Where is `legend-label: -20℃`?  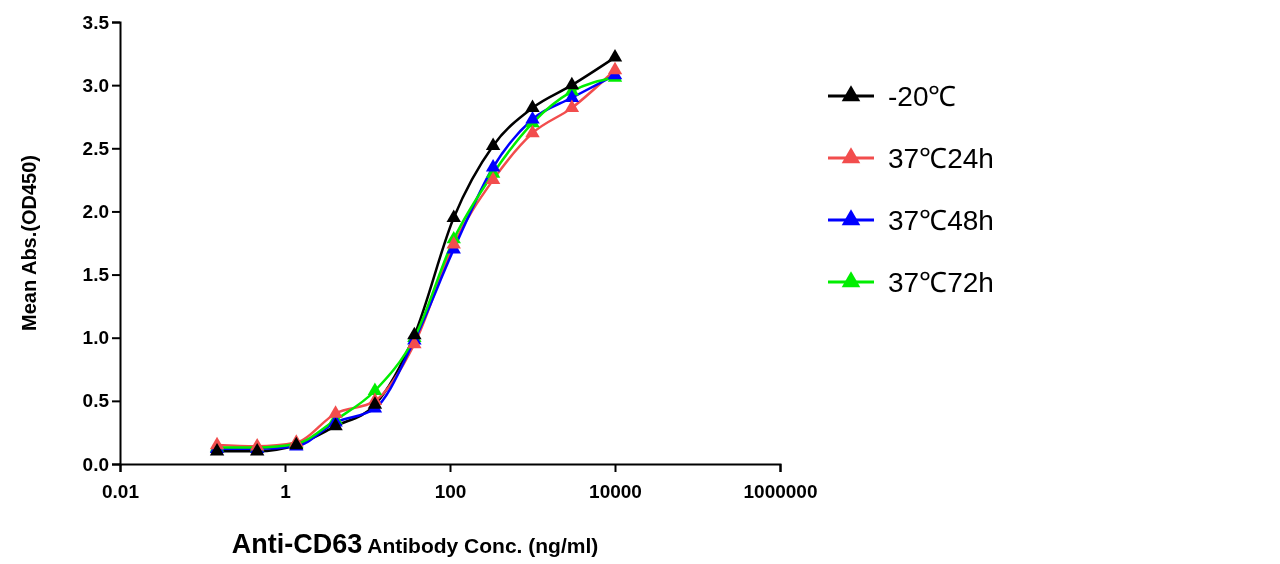 legend-label: -20℃ is located at coordinates (922, 96).